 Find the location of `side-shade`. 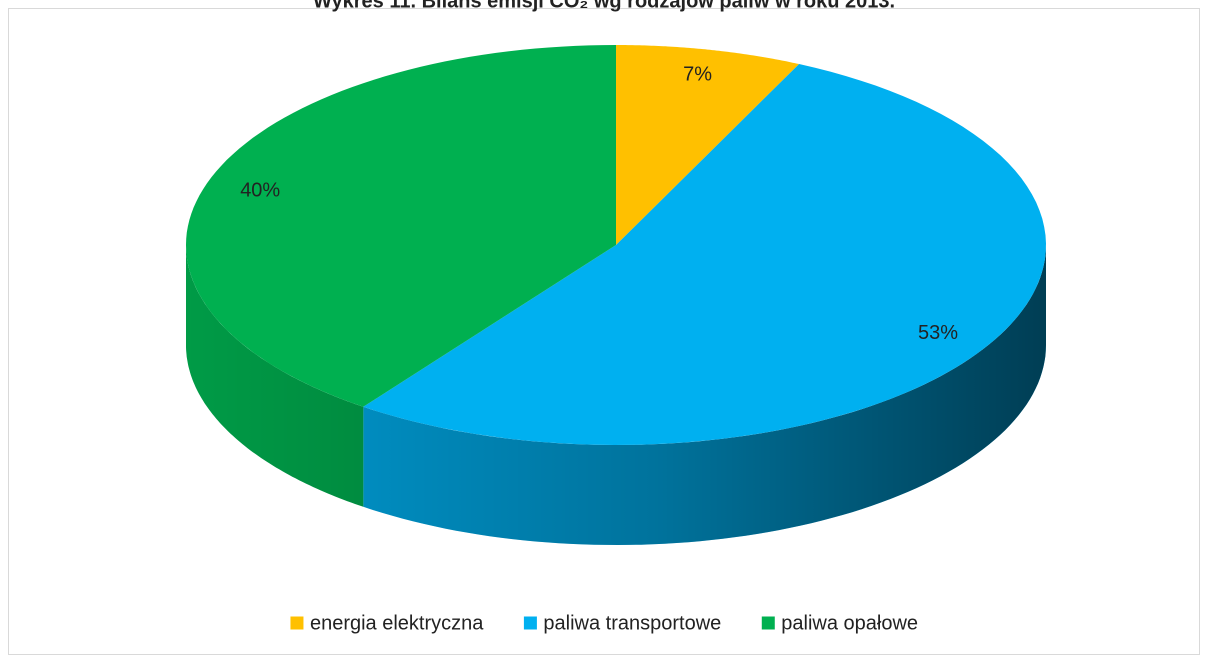

side-shade is located at coordinates (275, 376).